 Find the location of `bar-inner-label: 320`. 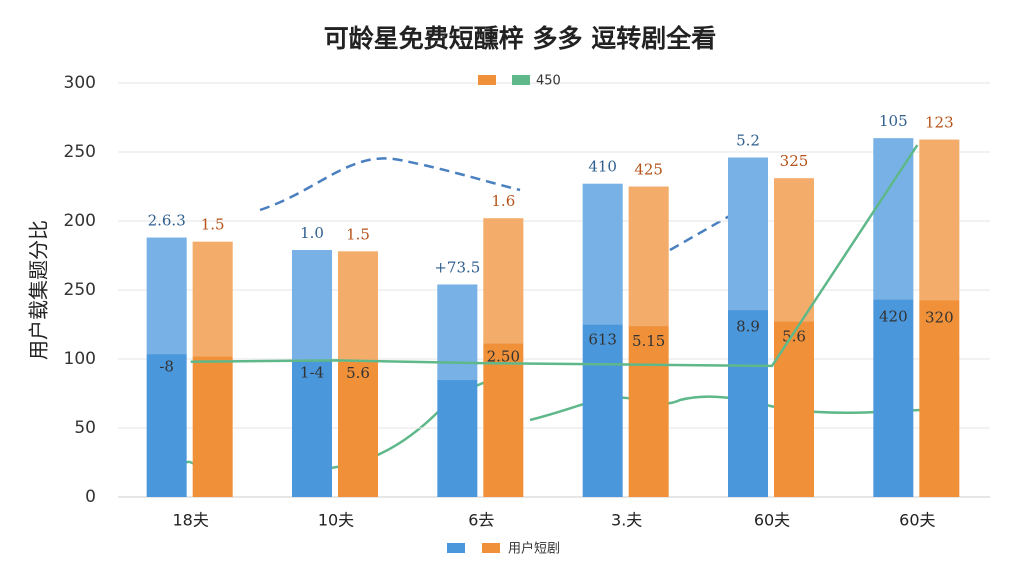

bar-inner-label: 320 is located at coordinates (939, 317).